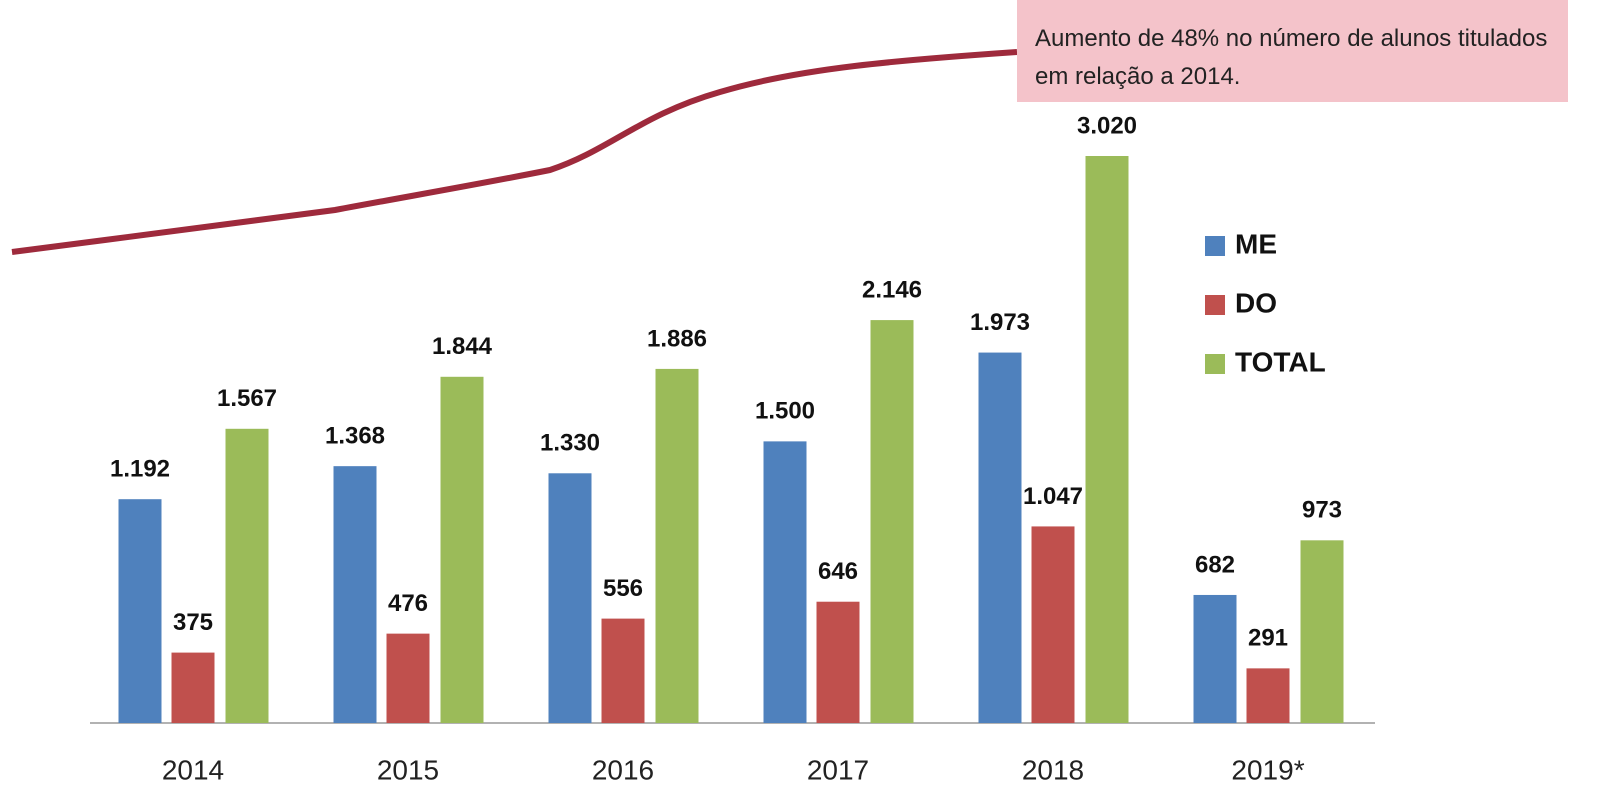 The width and height of the screenshot is (1618, 812). Describe the element at coordinates (408, 603) in the screenshot. I see `value-label: 476` at that location.